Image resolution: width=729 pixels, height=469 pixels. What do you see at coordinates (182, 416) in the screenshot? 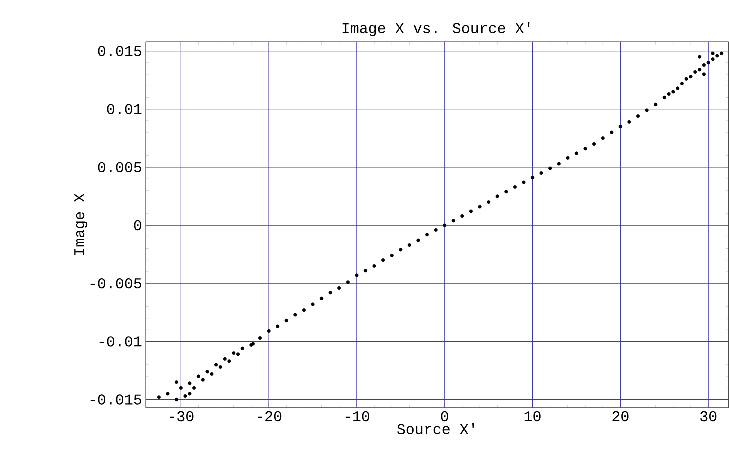
I see `x-tick-label: -30` at bounding box center [182, 416].